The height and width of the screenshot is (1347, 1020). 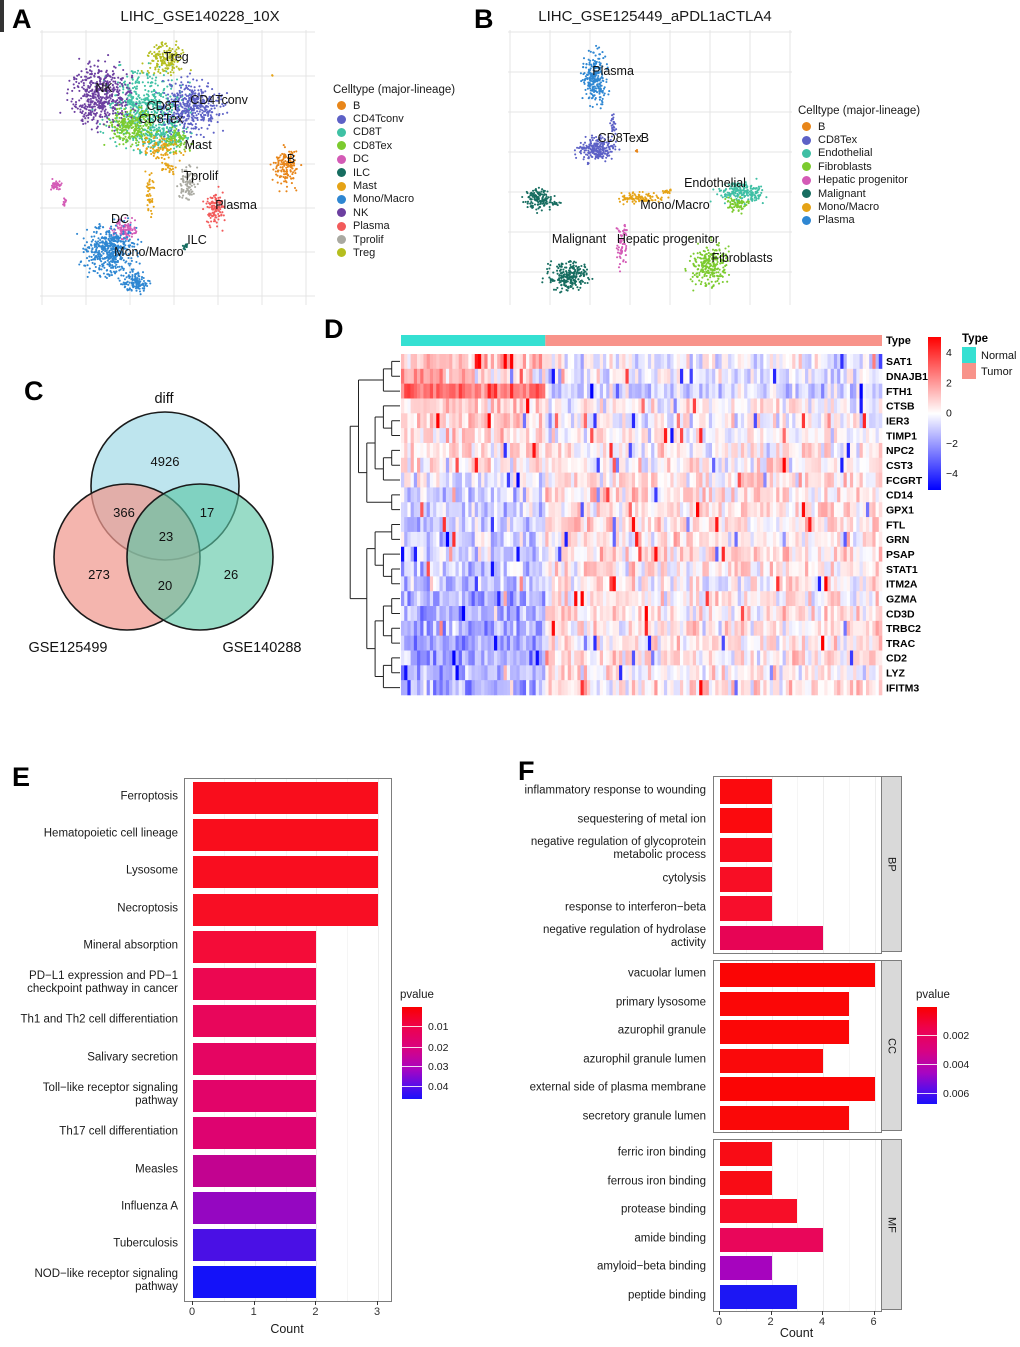 I want to click on legend-swatch-nk, so click(x=341, y=213).